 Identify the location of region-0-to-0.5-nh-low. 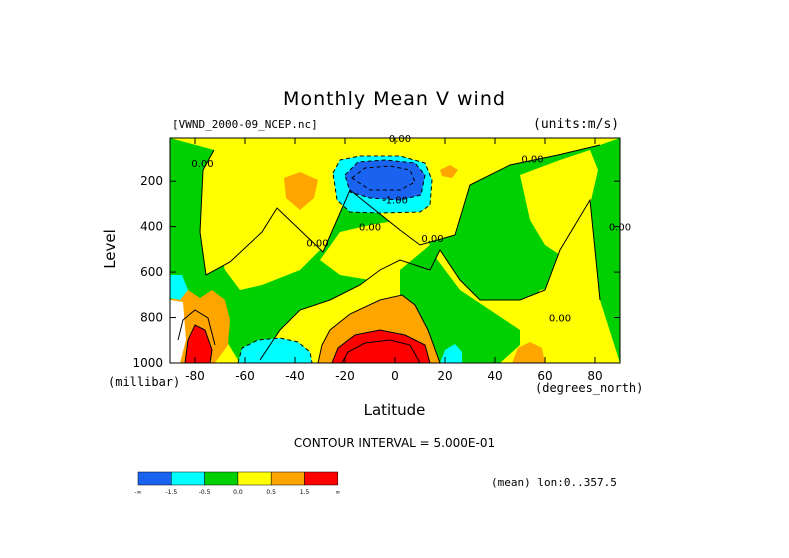
(560, 324).